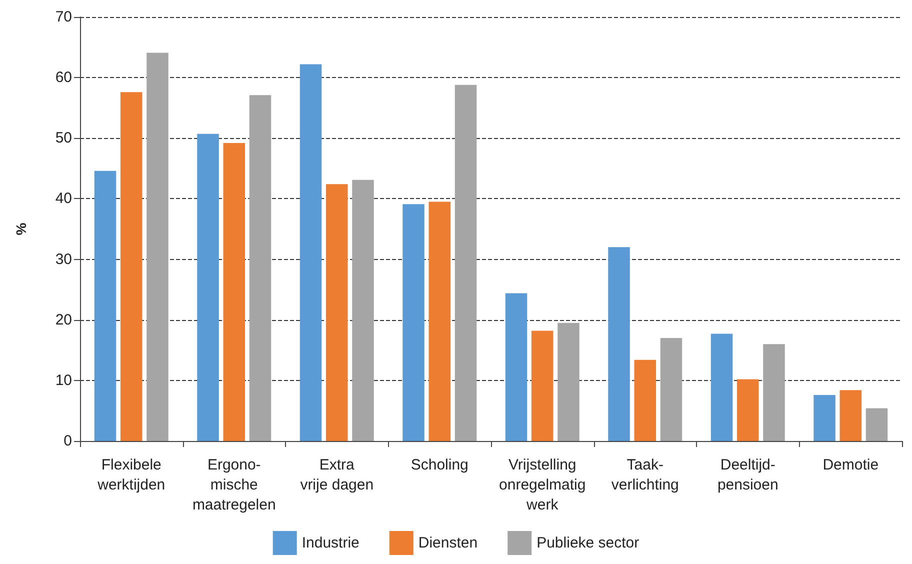 The image size is (912, 564). I want to click on x-tick-label: Scholing, so click(439, 465).